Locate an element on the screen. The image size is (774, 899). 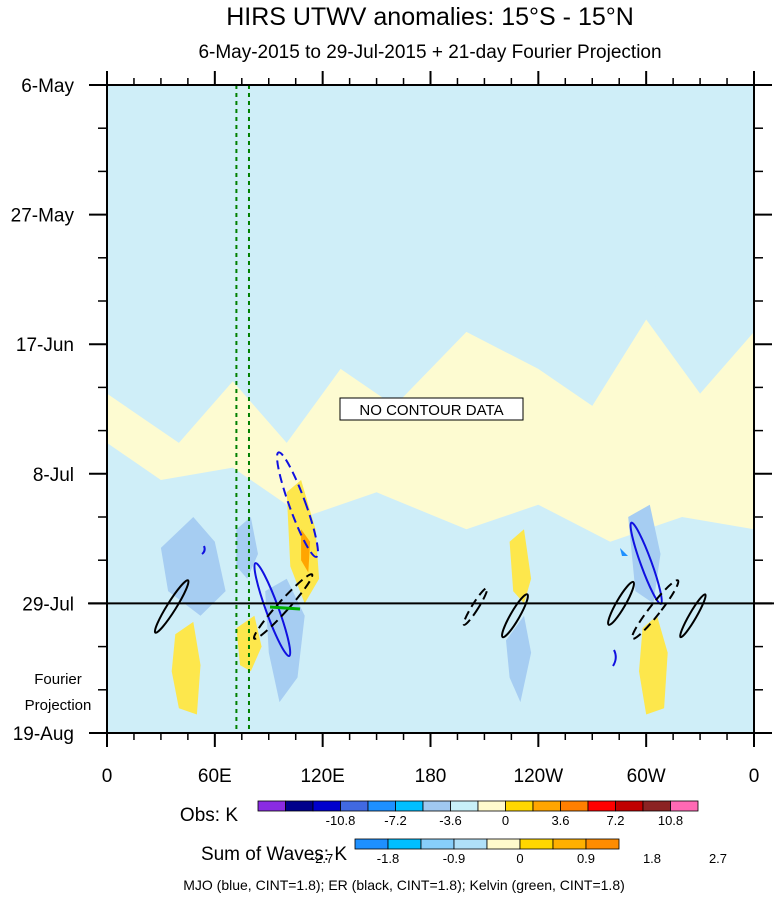
y-tick-label: 17-Jun is located at coordinates (45, 345).